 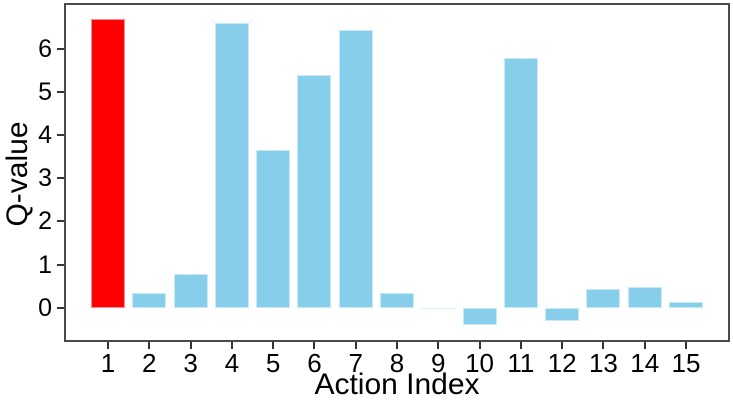 I want to click on x-tick-label-7: 7, so click(x=355, y=363).